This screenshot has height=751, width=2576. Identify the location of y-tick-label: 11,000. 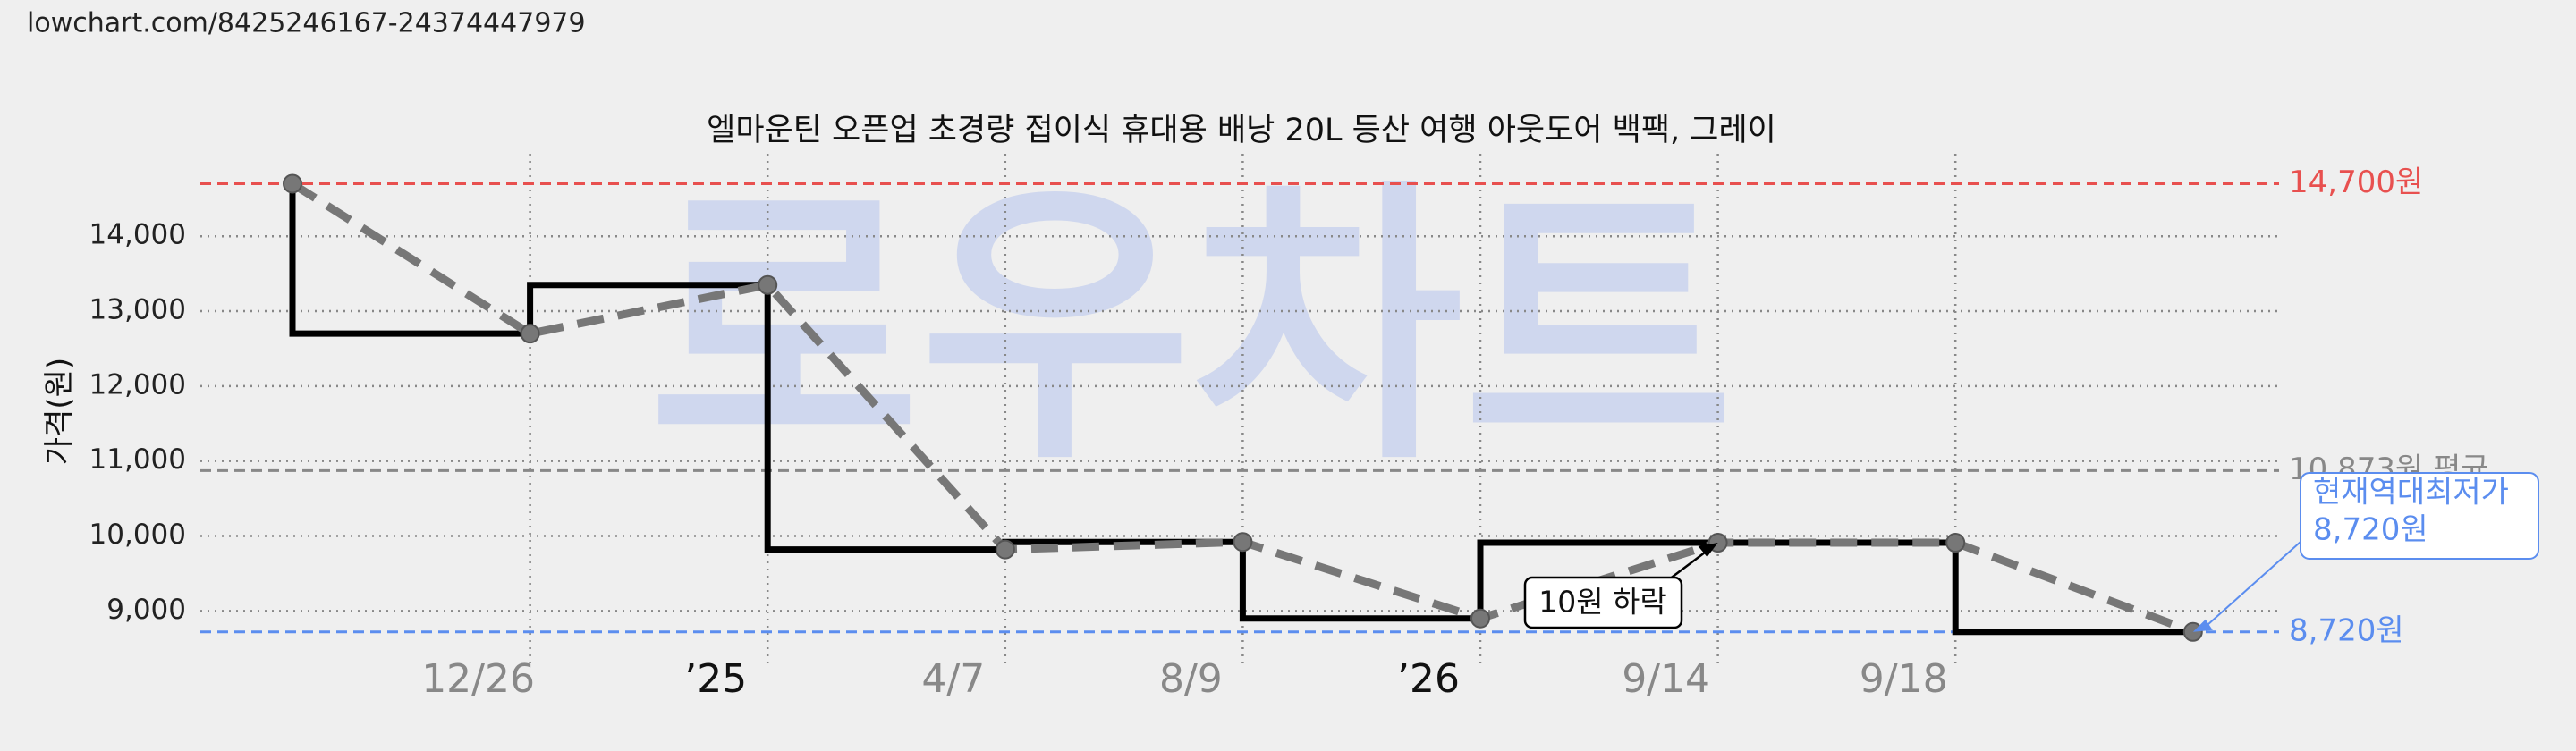
(137, 459).